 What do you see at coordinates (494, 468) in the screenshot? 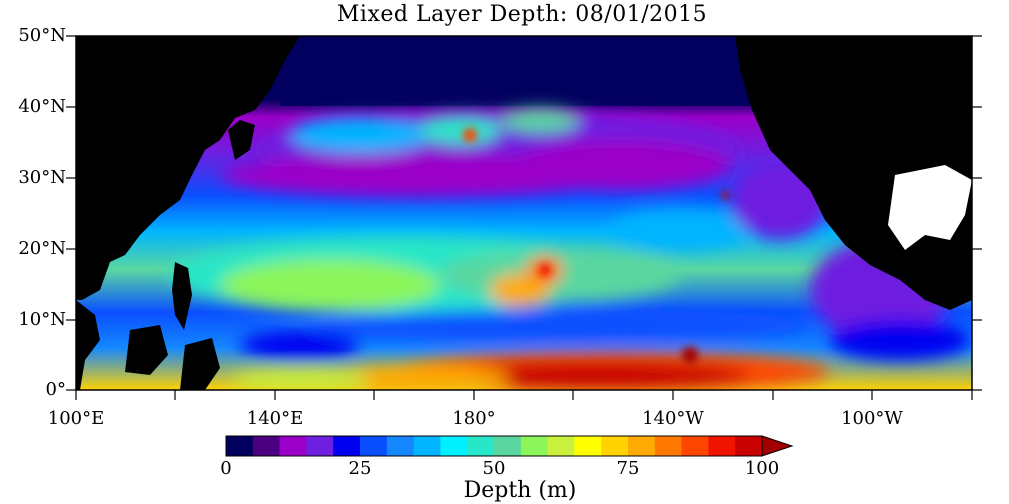
I see `colorbar-tick-label: 50` at bounding box center [494, 468].